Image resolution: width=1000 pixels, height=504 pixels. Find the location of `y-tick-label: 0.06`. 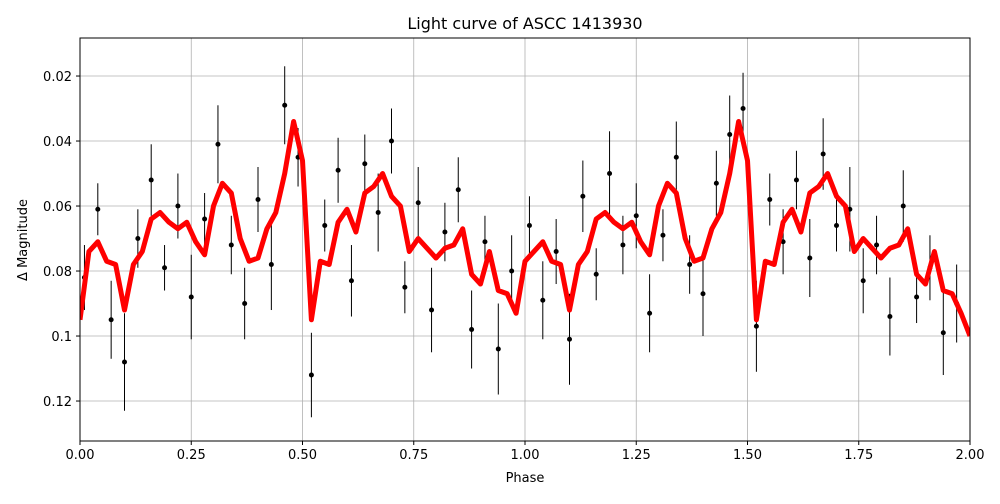

y-tick-label: 0.06 is located at coordinates (57, 207).